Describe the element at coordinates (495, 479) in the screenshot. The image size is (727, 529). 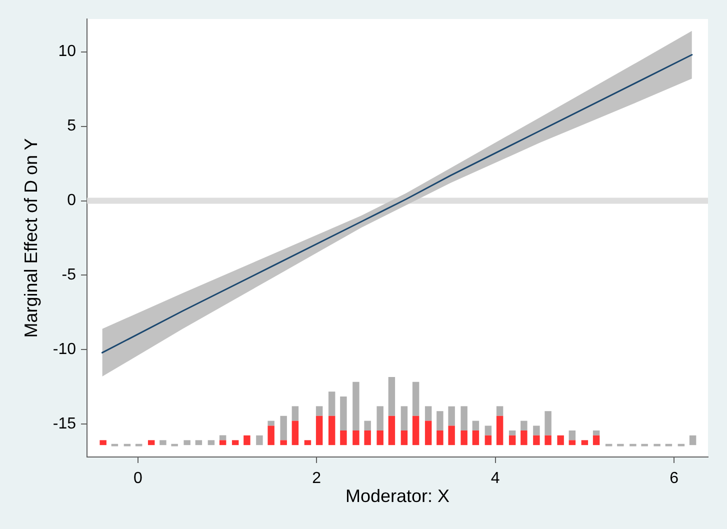
I see `x-tick-label: 4` at that location.